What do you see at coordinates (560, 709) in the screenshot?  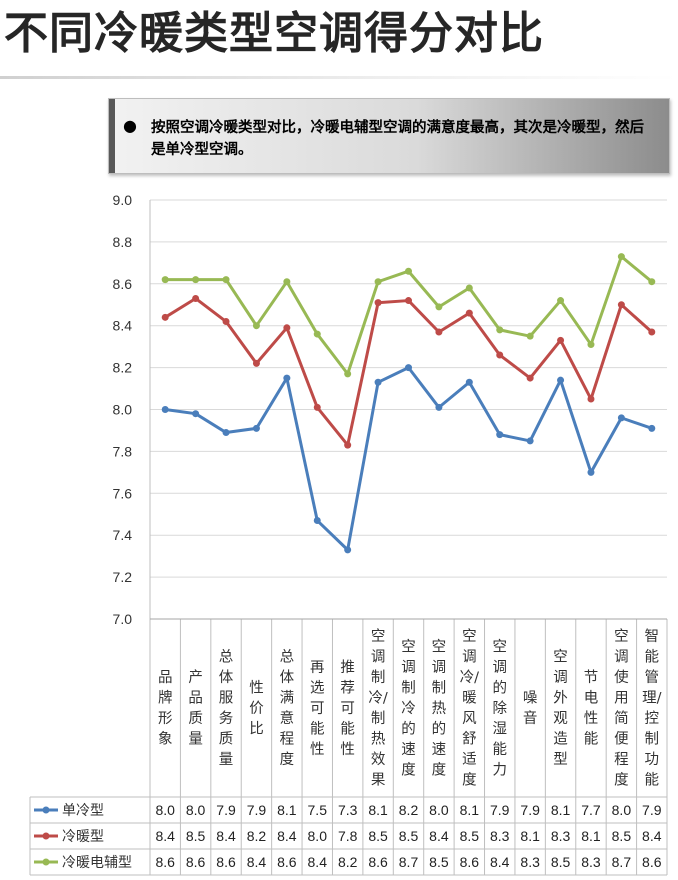 I see `category-label: 空调外观造型` at bounding box center [560, 709].